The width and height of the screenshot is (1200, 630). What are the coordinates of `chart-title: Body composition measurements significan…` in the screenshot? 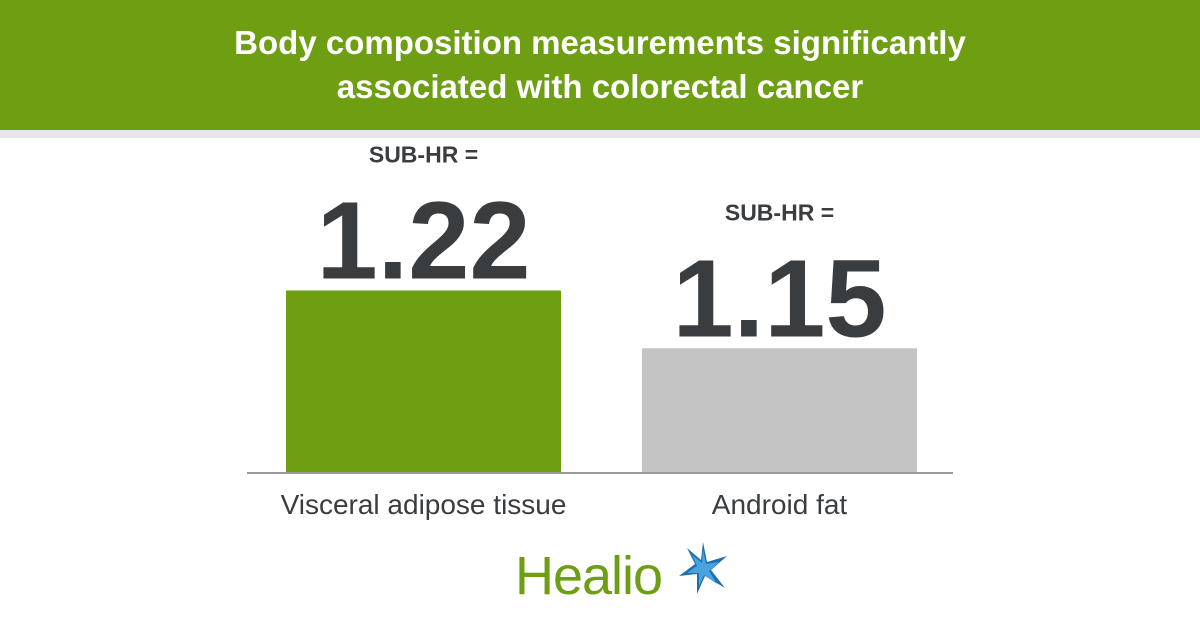 It's located at (600, 64).